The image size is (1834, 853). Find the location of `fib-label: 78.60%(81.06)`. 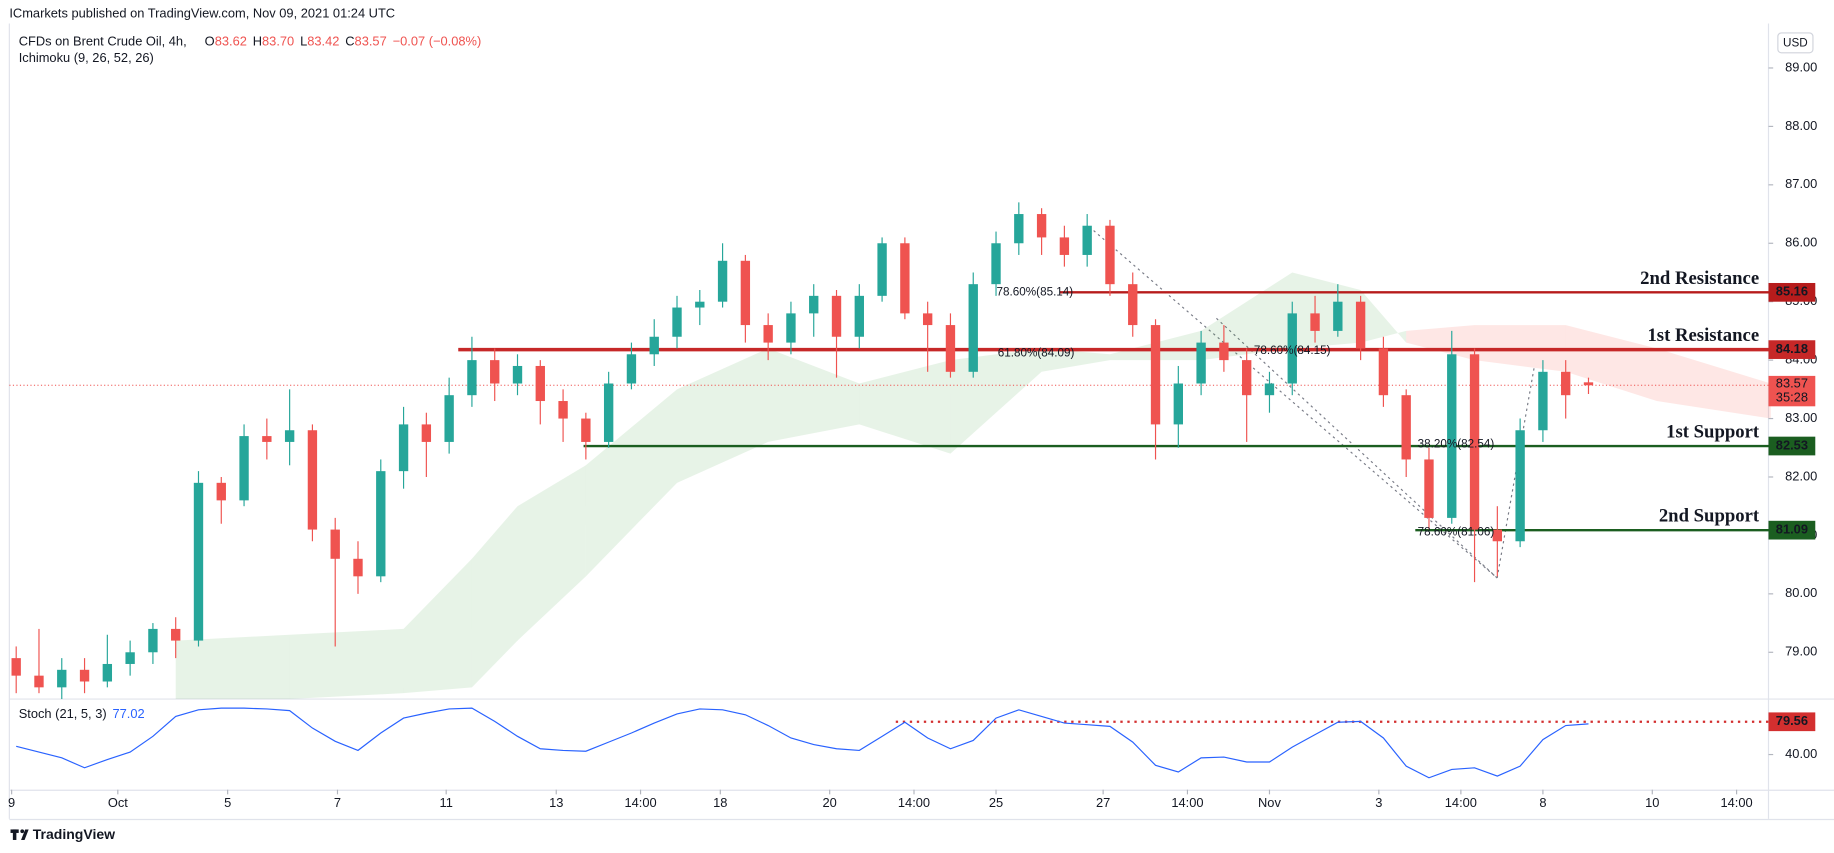

fib-label: 78.60%(81.06) is located at coordinates (1456, 531).